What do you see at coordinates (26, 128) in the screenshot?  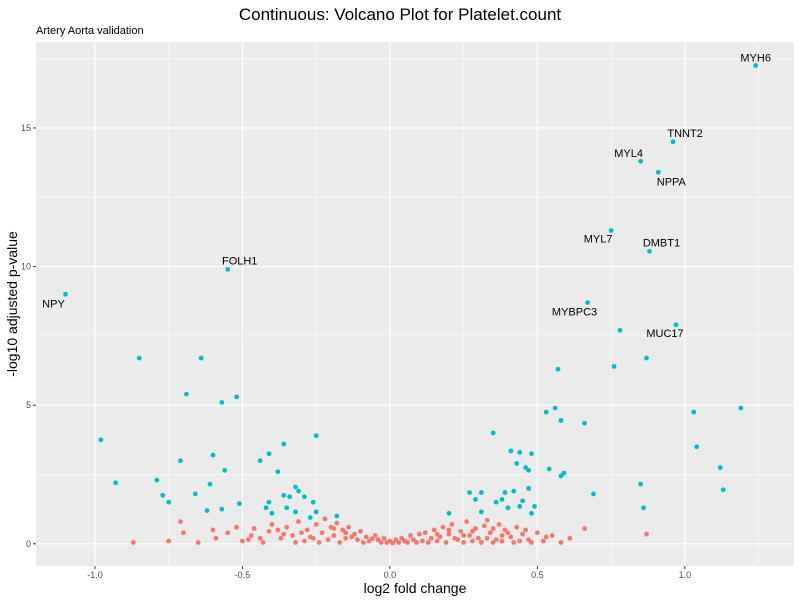 I see `y-tick-label: 15` at bounding box center [26, 128].